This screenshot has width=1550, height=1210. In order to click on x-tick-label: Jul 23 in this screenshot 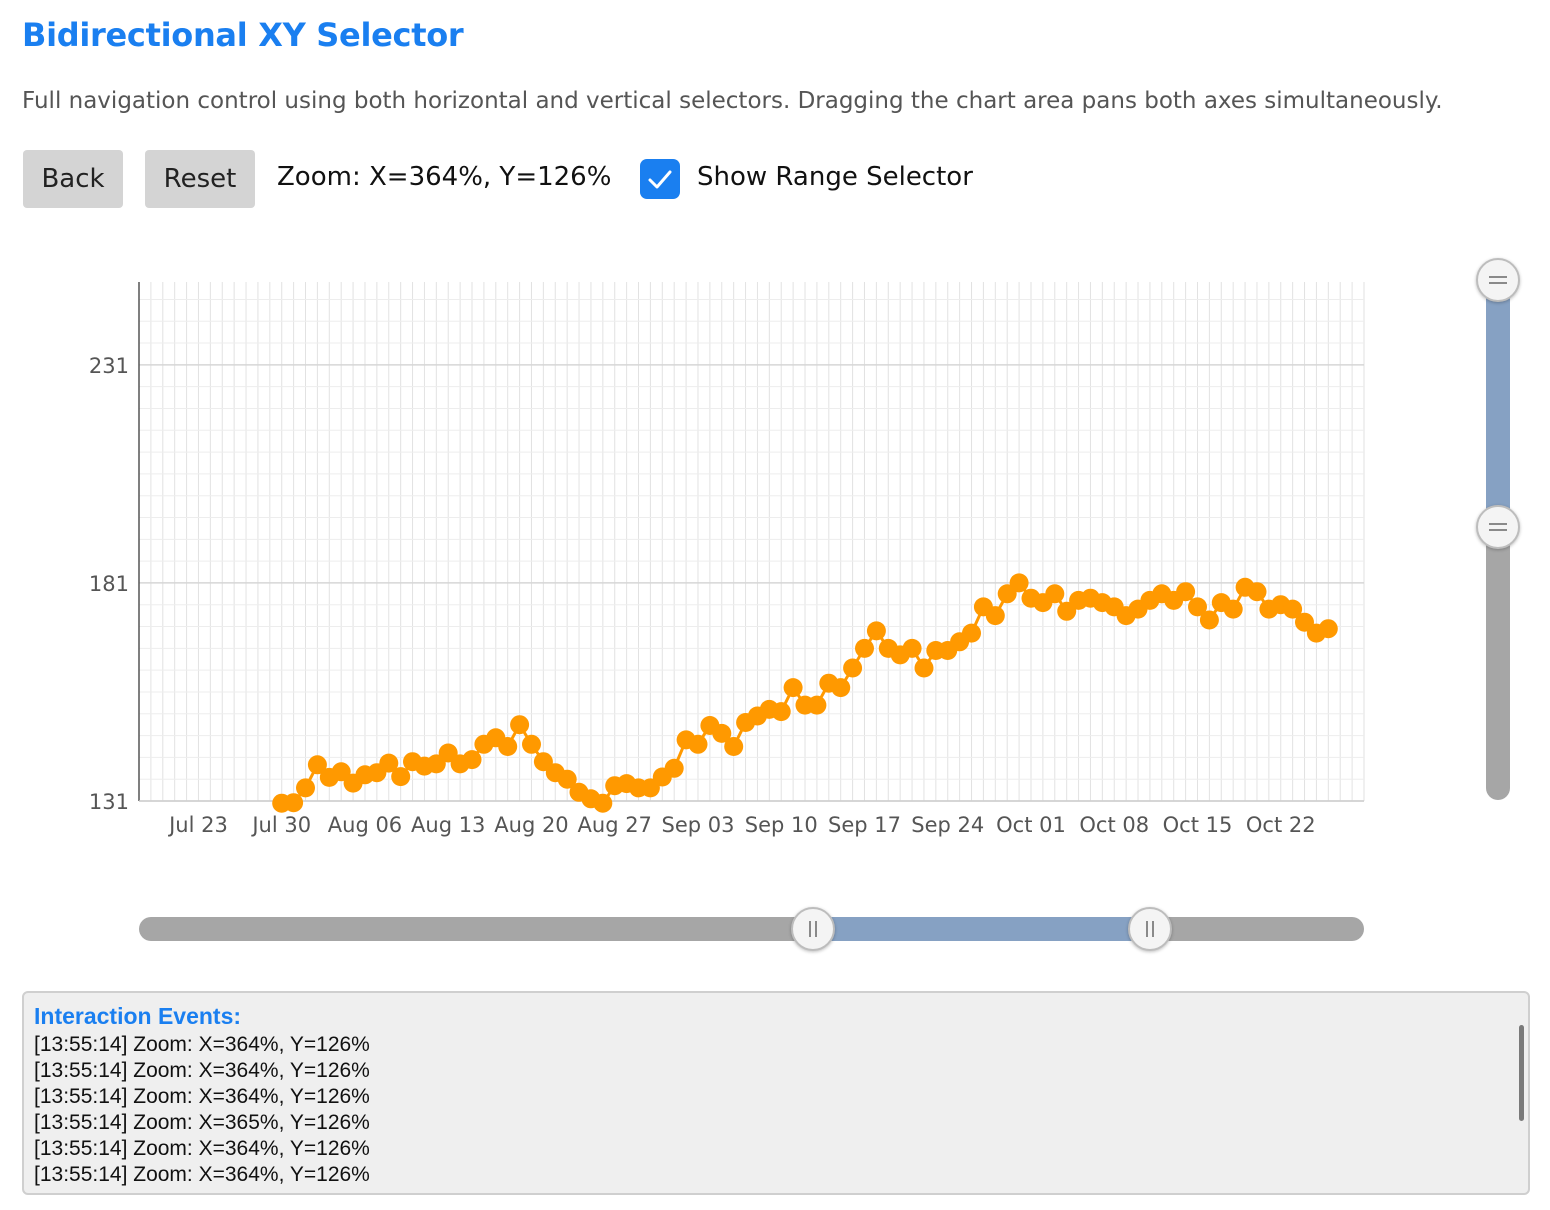, I will do `click(197, 825)`.